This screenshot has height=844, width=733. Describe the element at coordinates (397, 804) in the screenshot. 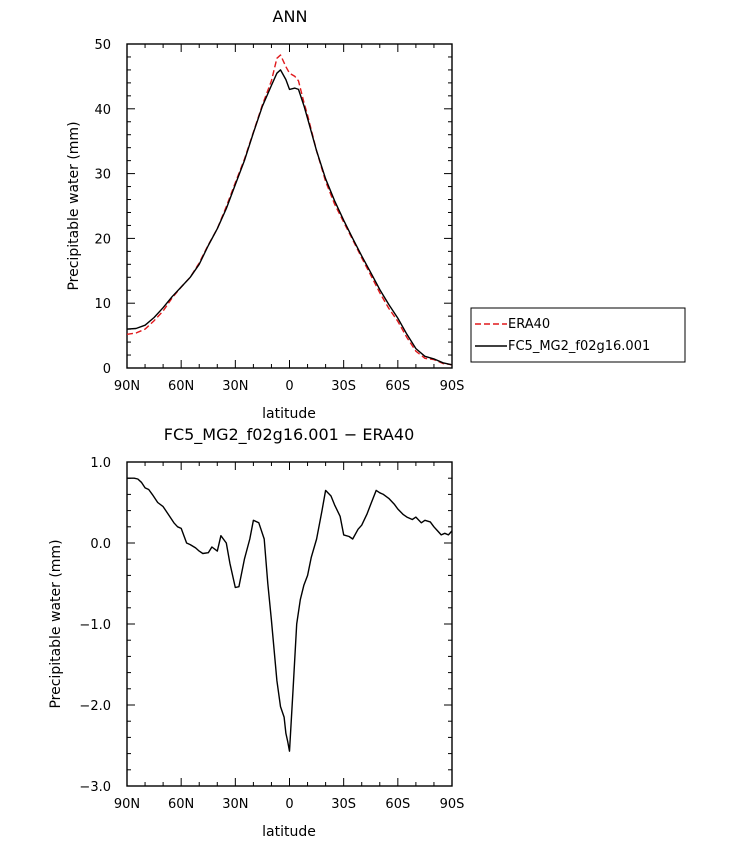

I see `bottom-x-tick-label: 60S` at that location.